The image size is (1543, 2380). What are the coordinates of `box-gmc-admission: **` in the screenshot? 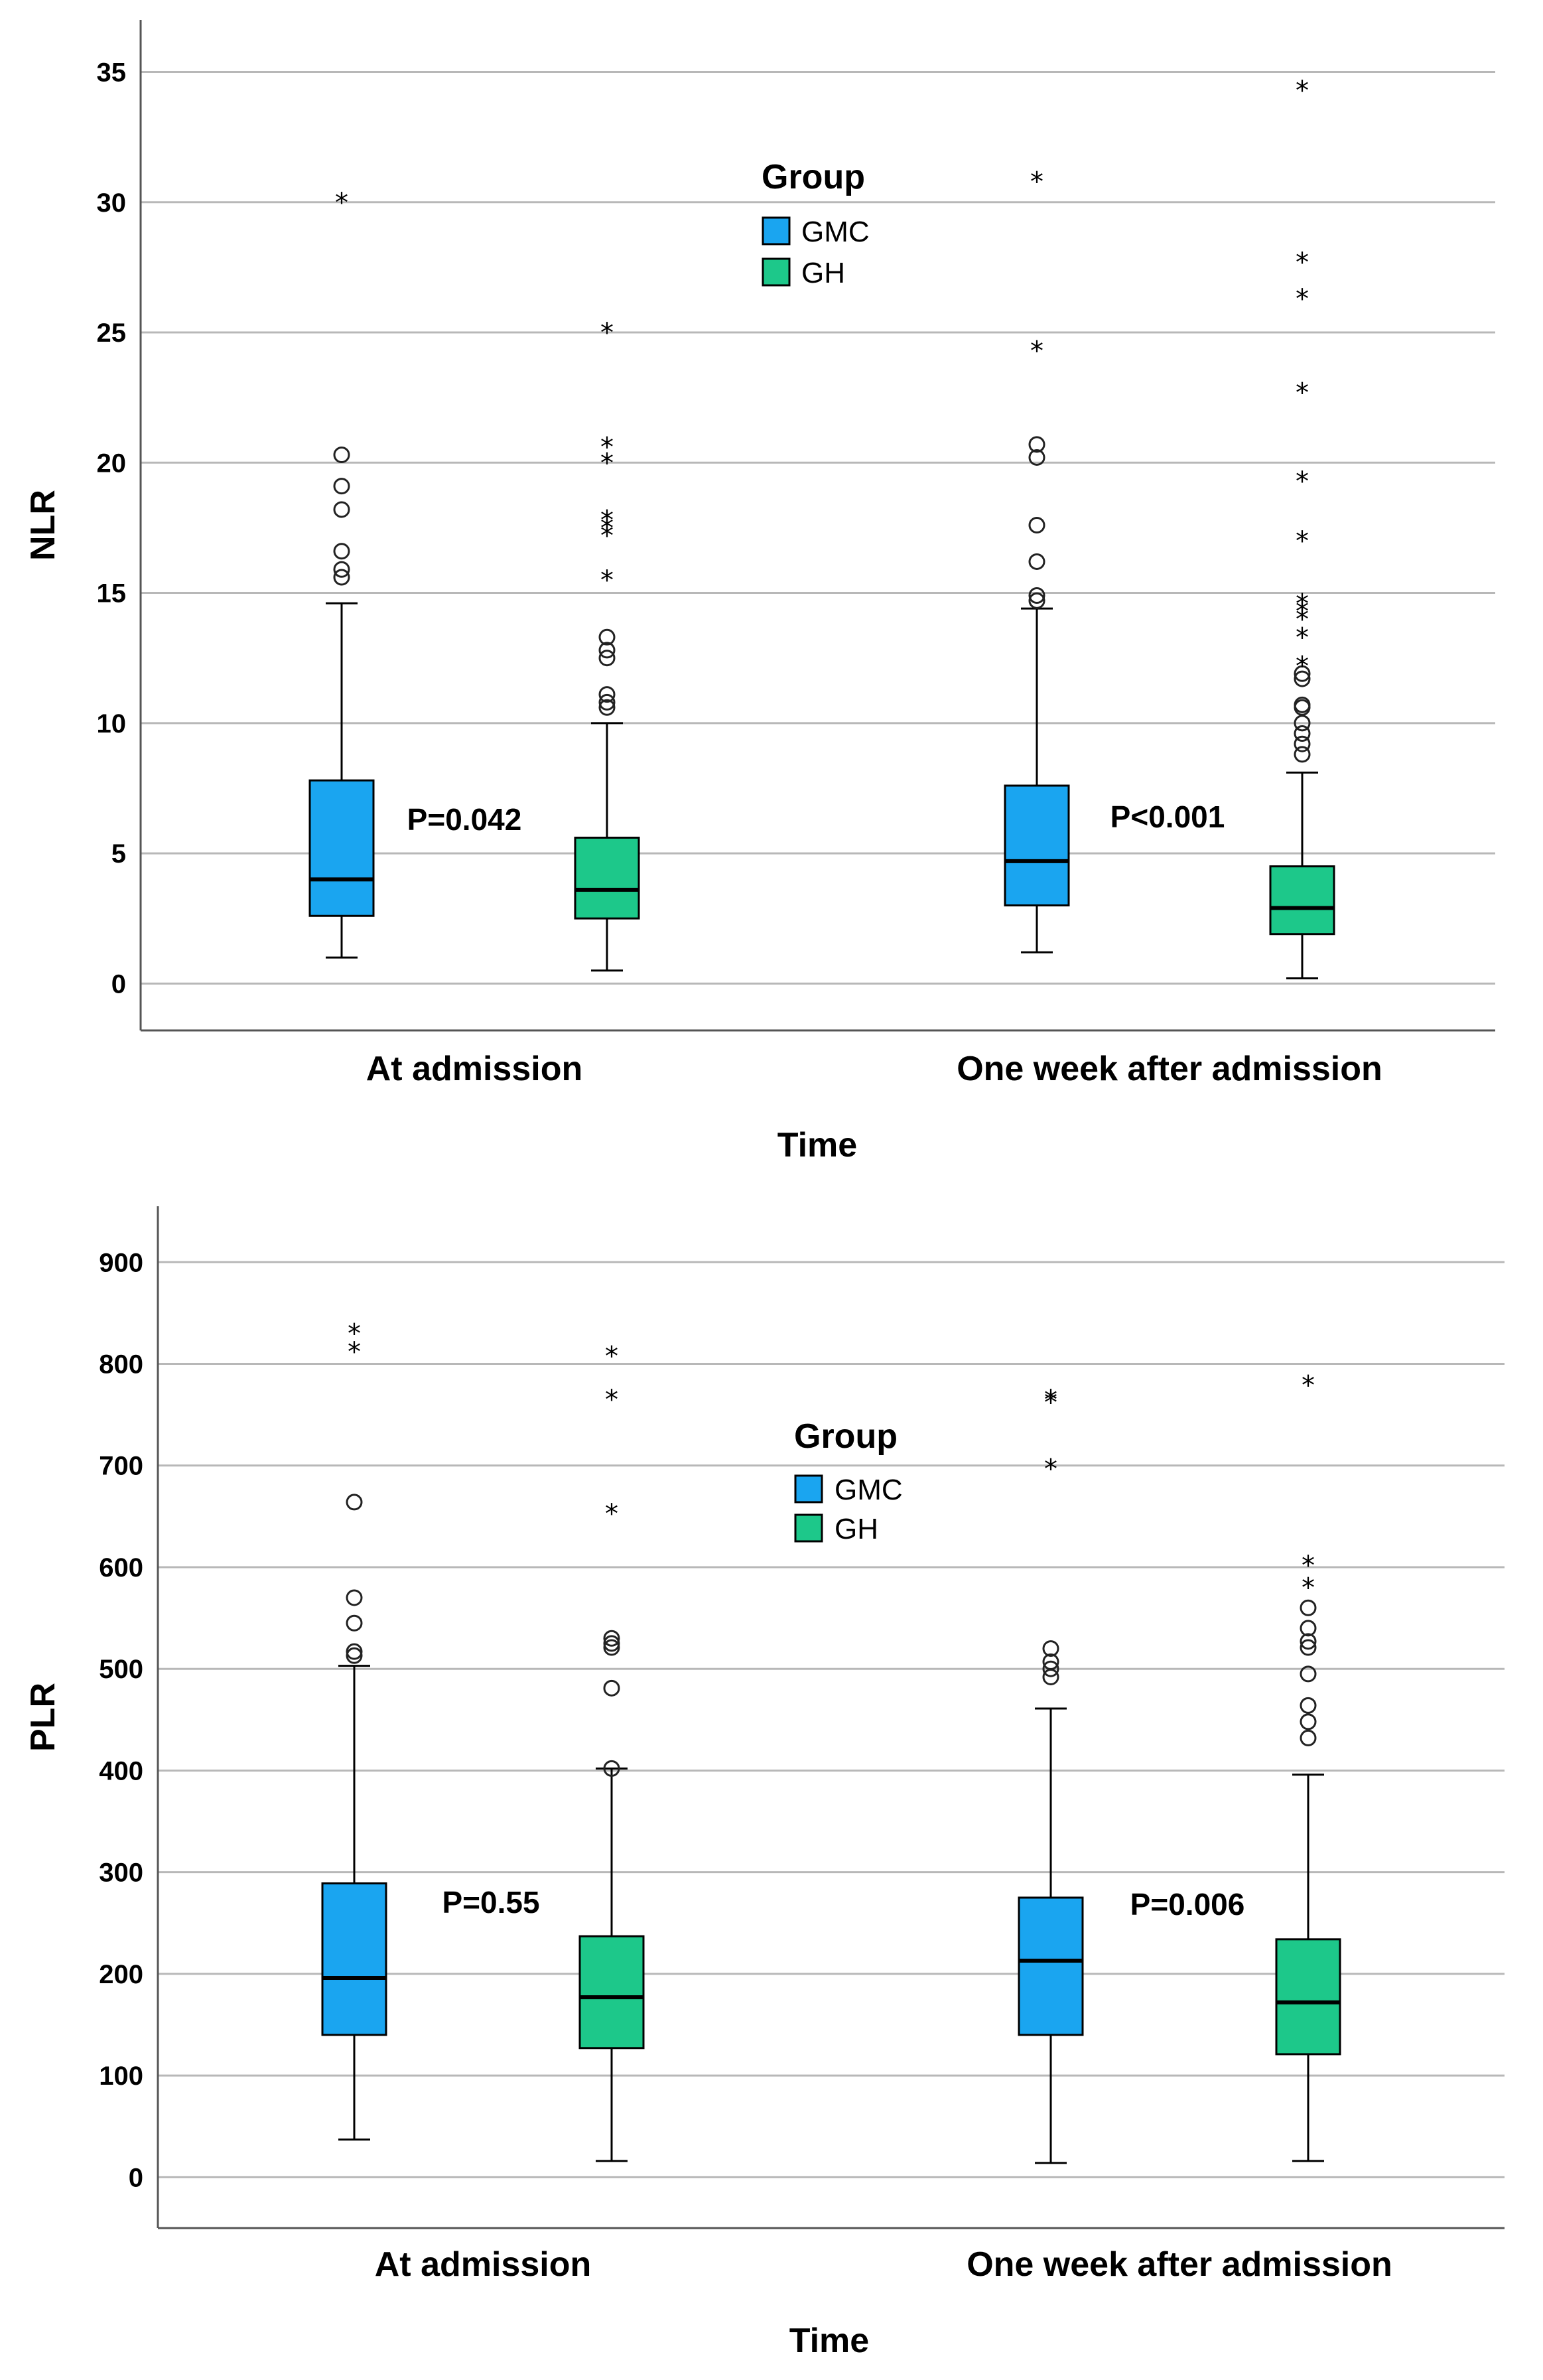 It's located at (354, 1730).